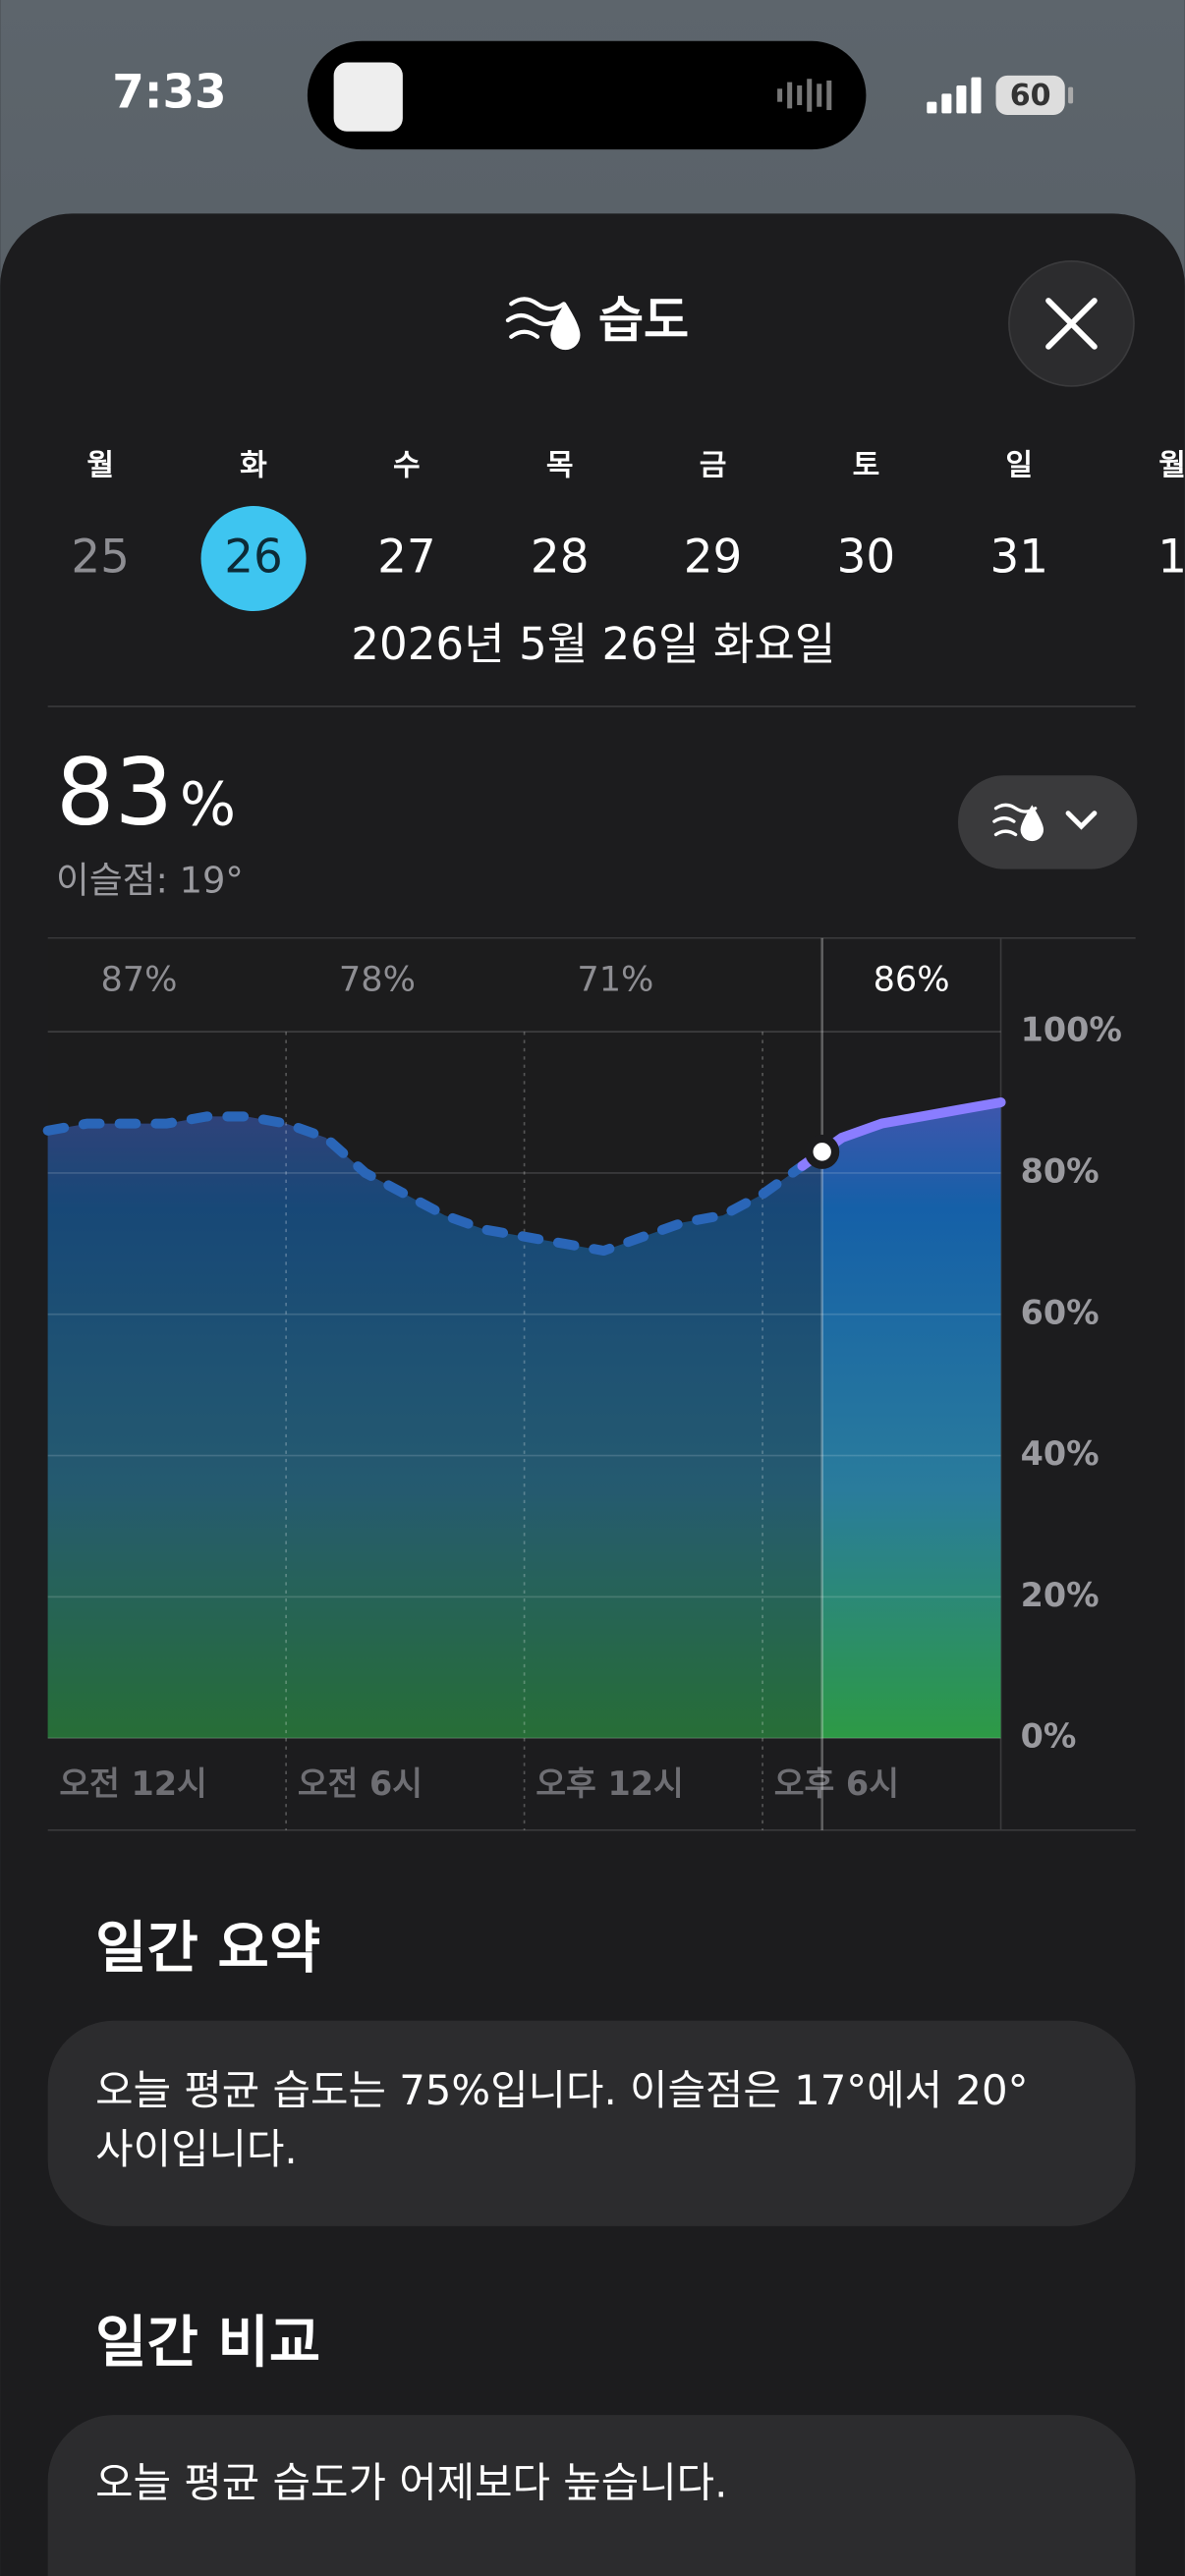 This screenshot has width=1185, height=2576. I want to click on date: 28, so click(561, 558).